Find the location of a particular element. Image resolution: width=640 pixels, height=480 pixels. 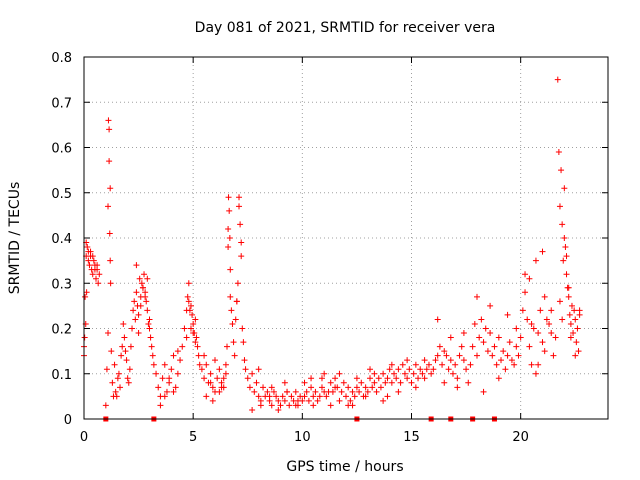

x-axis-label: GPS time / hours is located at coordinates (344, 467).